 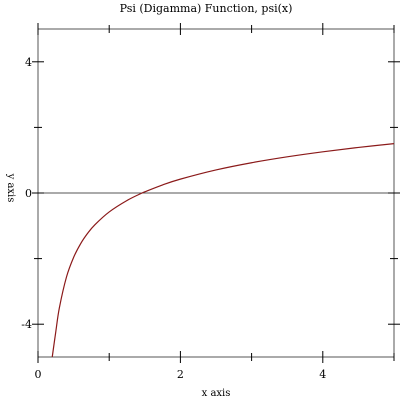 I want to click on x-tick-label: 0, so click(x=38, y=374).